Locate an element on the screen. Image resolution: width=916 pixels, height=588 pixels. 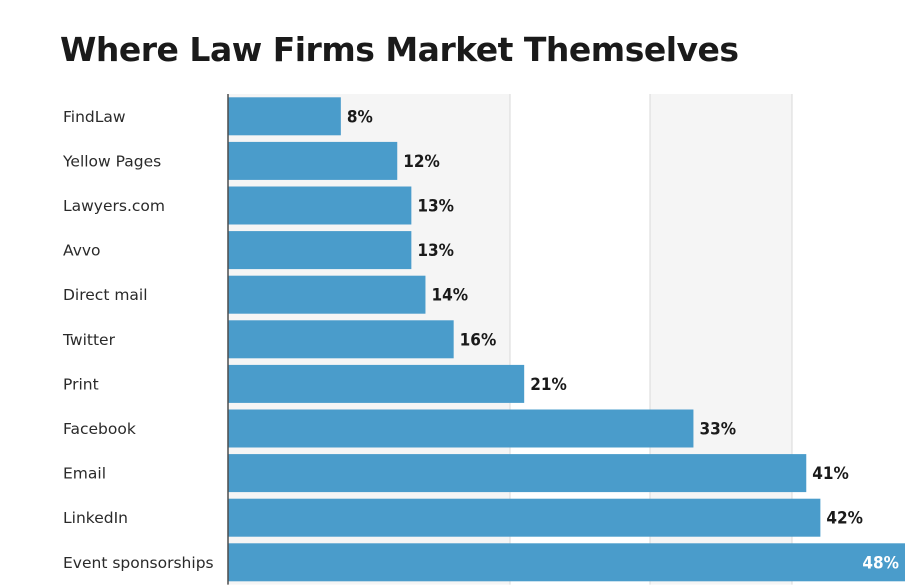
category-label: Facebook is located at coordinates (99, 429).